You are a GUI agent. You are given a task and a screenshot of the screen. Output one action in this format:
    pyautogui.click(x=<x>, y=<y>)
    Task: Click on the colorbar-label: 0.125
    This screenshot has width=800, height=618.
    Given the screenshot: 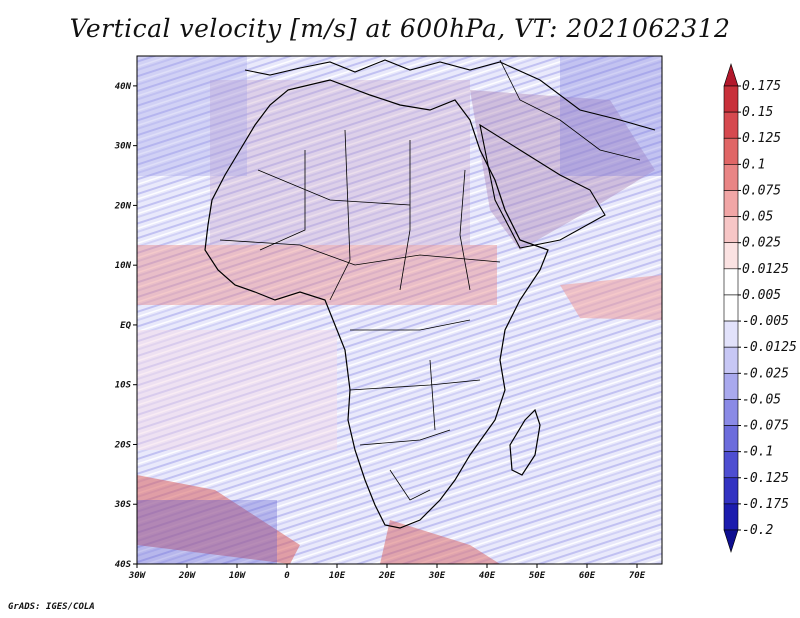 What is the action you would take?
    pyautogui.click(x=761, y=138)
    